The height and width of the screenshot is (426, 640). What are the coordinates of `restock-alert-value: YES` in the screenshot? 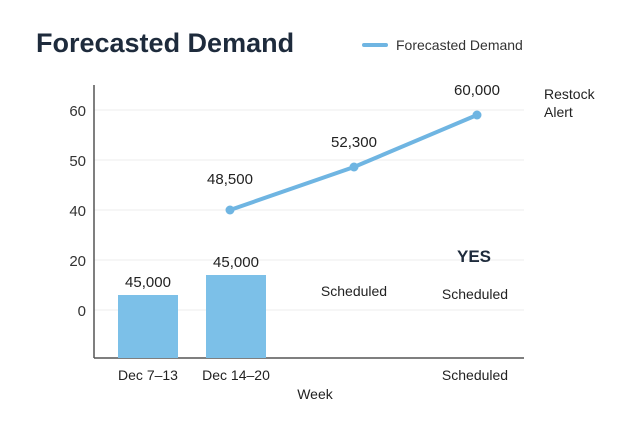 It's located at (474, 256).